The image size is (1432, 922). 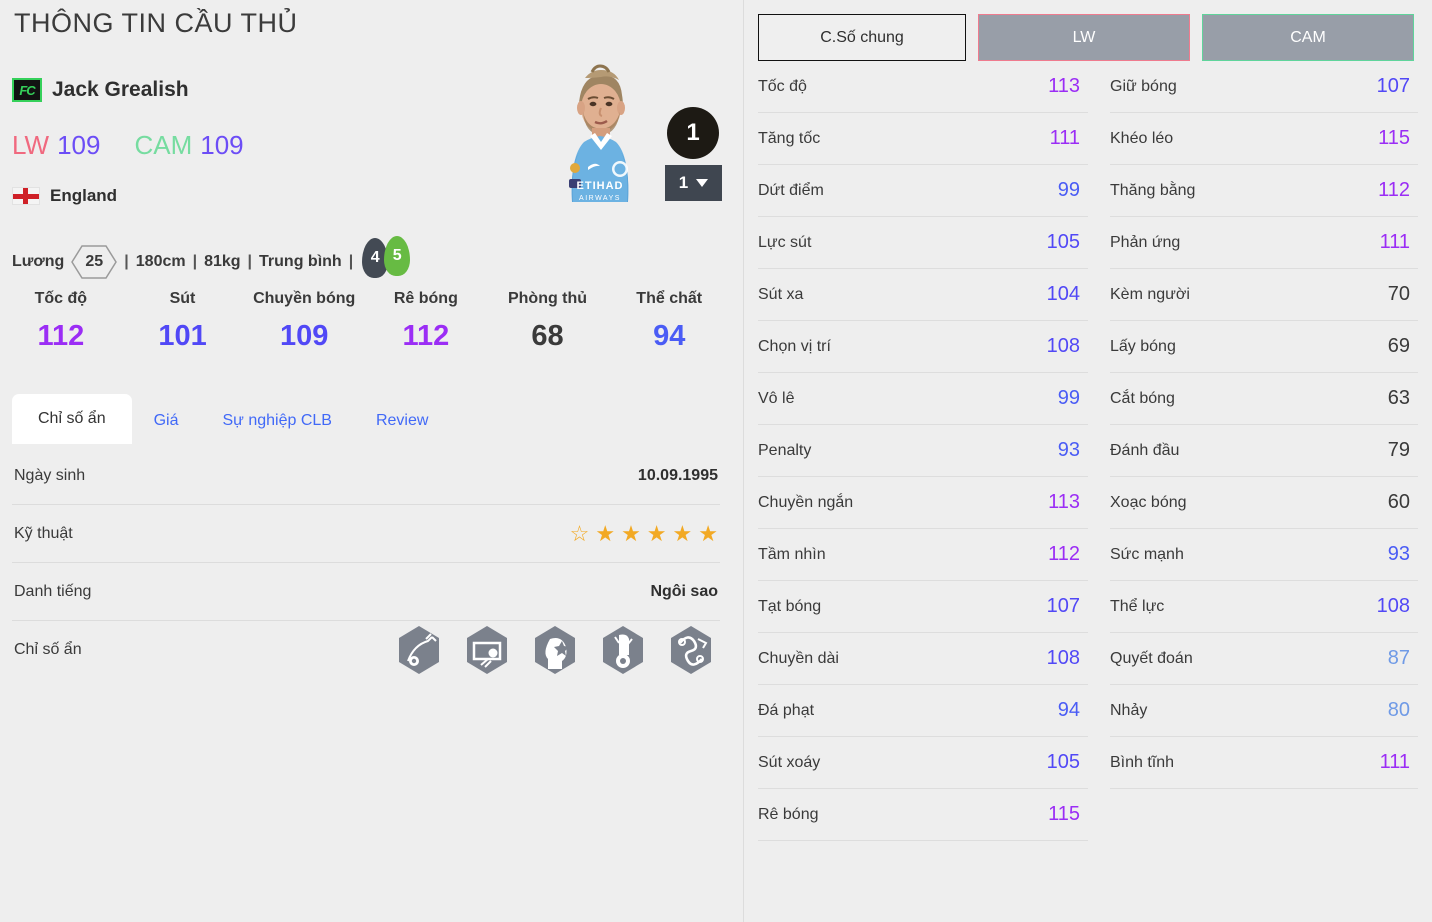 I want to click on attribute-row: Chuyền dài 108, so click(x=923, y=659).